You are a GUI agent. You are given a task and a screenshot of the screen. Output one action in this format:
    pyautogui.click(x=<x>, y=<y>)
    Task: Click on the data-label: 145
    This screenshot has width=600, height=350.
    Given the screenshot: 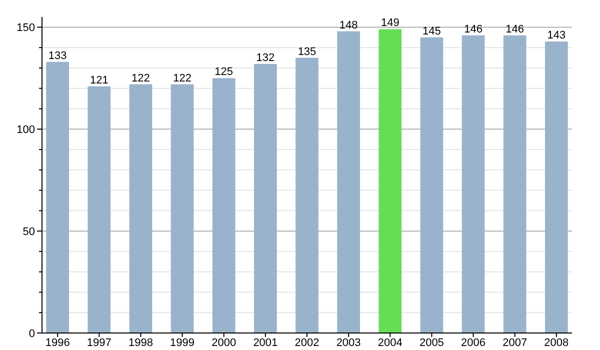 What is the action you would take?
    pyautogui.click(x=431, y=31)
    